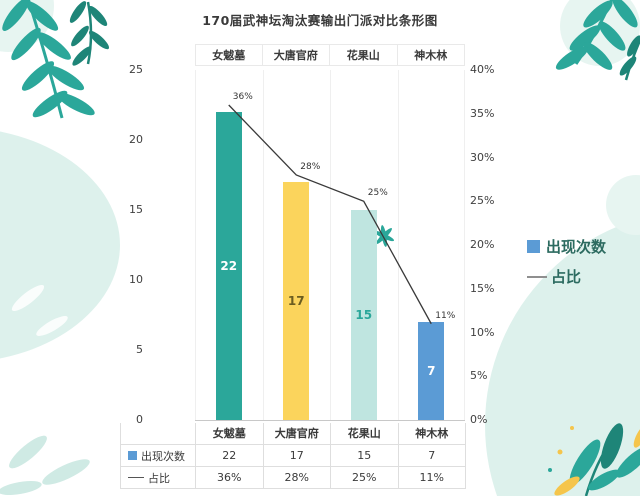 This screenshot has width=640, height=496. I want to click on ratio-line, so click(330, 214).